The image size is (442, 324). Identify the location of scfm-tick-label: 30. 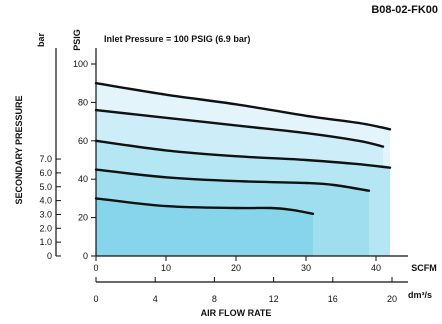
(306, 268).